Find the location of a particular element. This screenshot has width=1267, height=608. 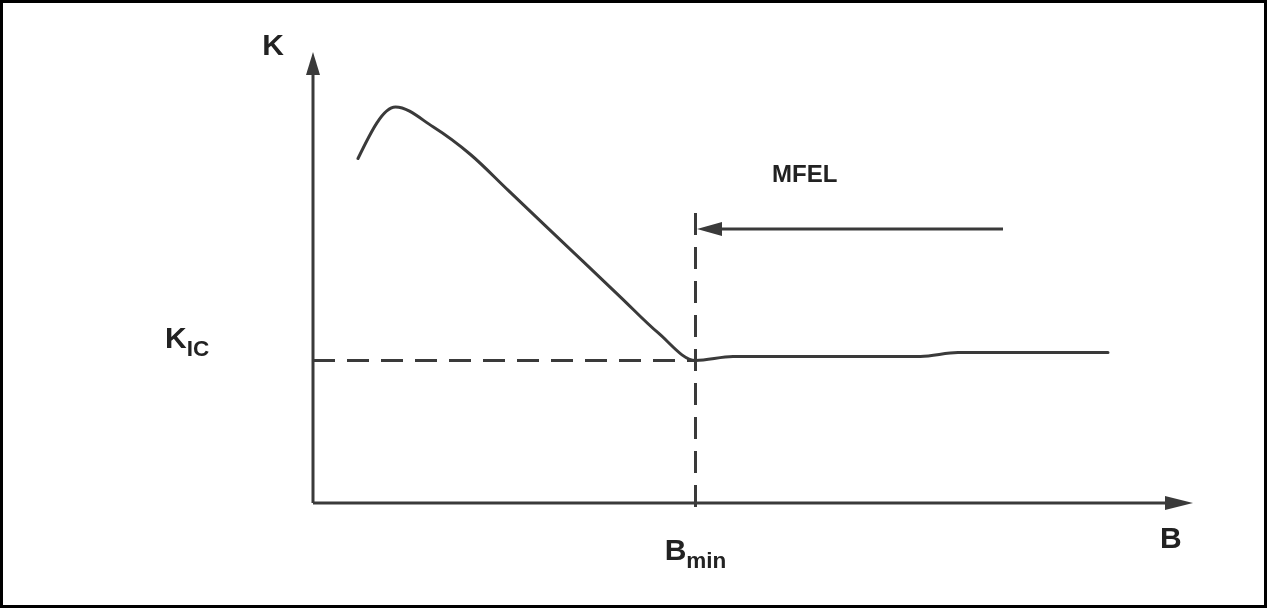

x-axis-title: B is located at coordinates (1171, 537).